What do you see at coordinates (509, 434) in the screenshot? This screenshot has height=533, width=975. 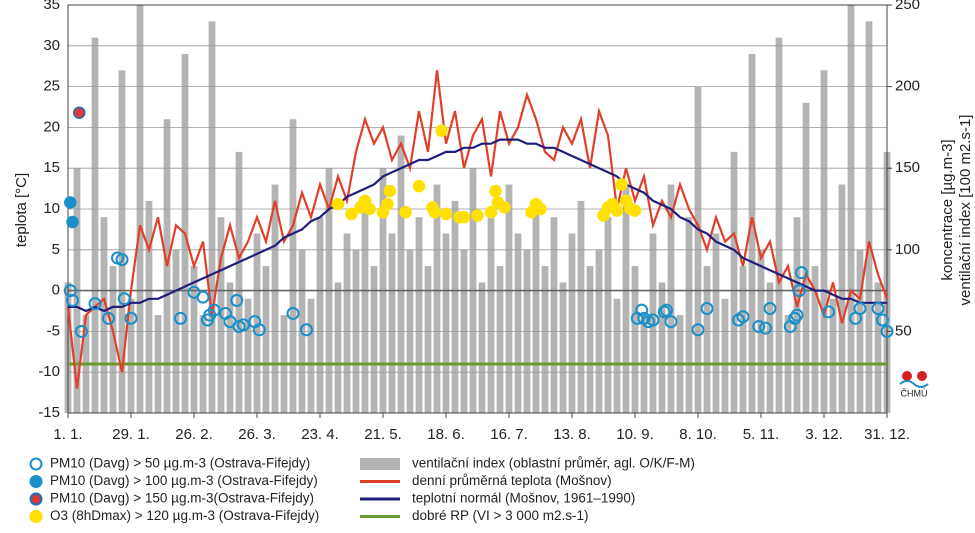 I see `x-tick-label: 16. 7.` at bounding box center [509, 434].